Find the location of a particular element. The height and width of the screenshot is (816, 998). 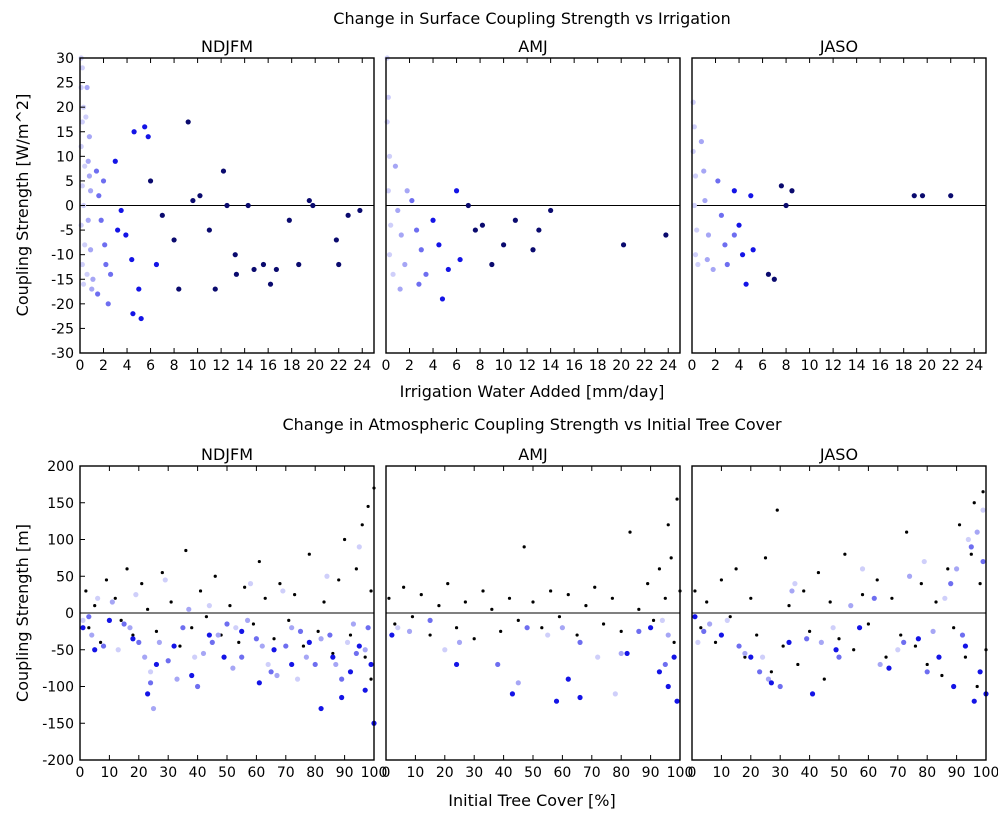

x-tick-label: 0 is located at coordinates (692, 366).